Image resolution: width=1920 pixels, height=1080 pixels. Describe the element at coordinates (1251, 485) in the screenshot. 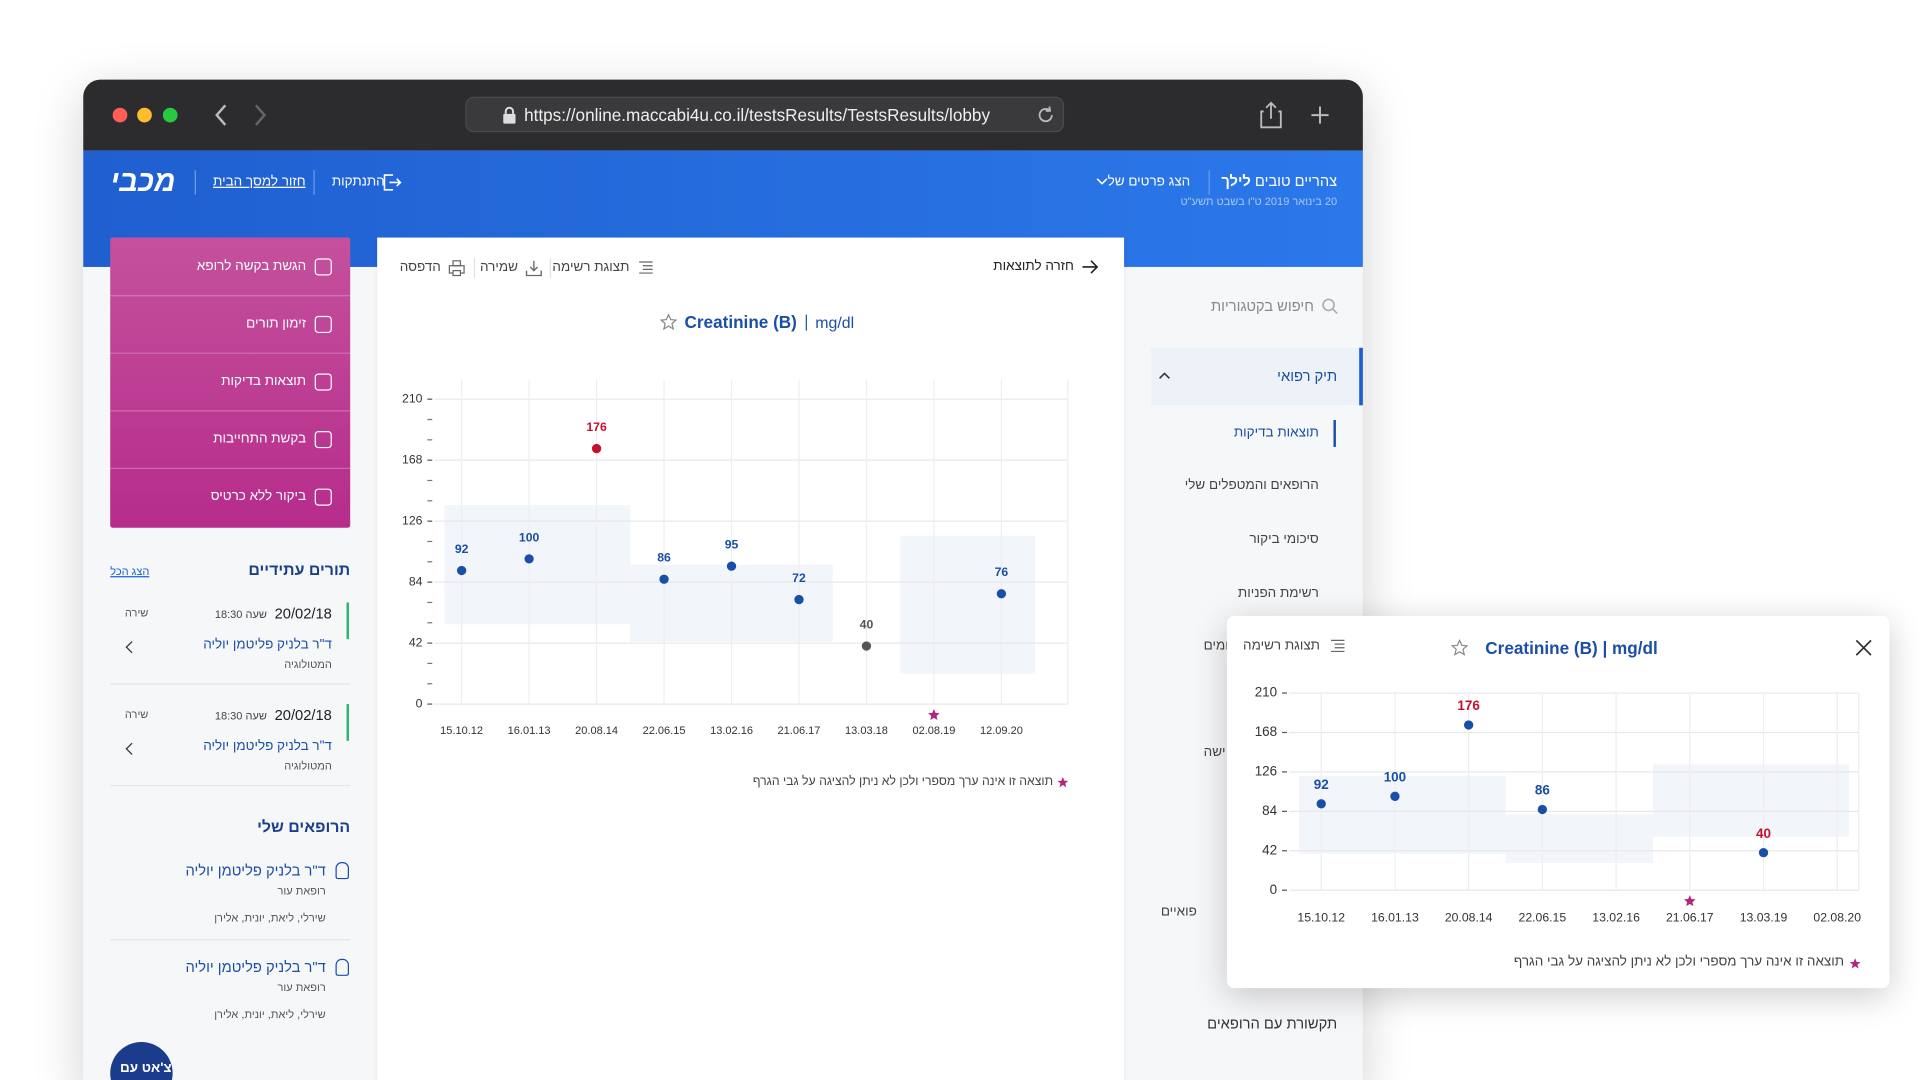

I see `menu-item: הרופאים והמטפלים שלי` at that location.